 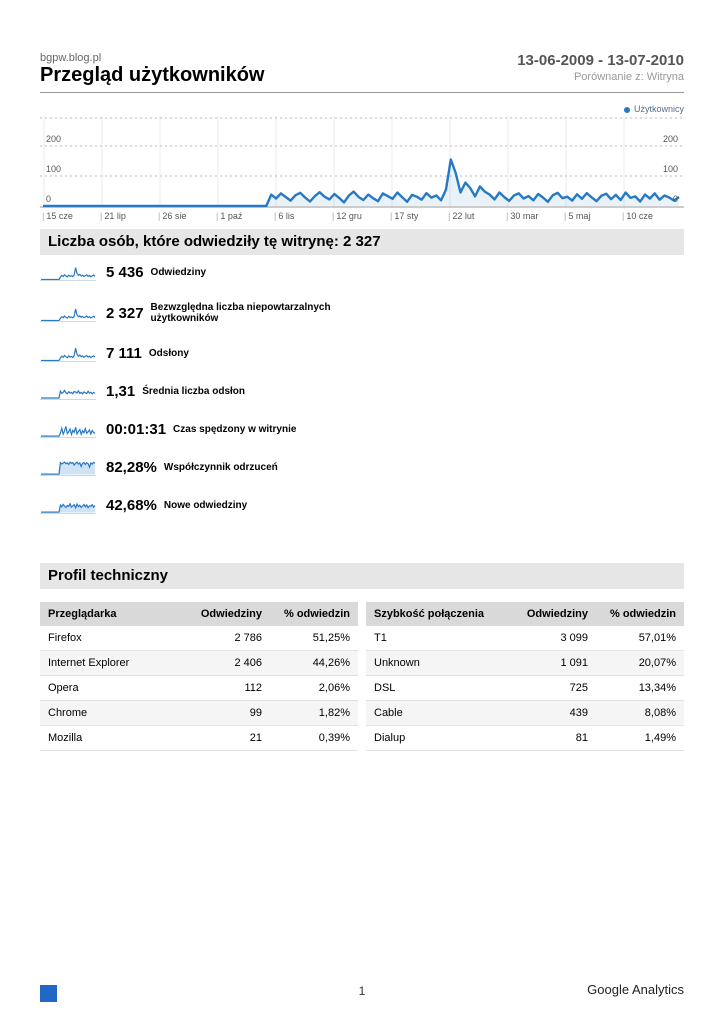 I want to click on percent-cell: 0,39%, so click(x=334, y=738).